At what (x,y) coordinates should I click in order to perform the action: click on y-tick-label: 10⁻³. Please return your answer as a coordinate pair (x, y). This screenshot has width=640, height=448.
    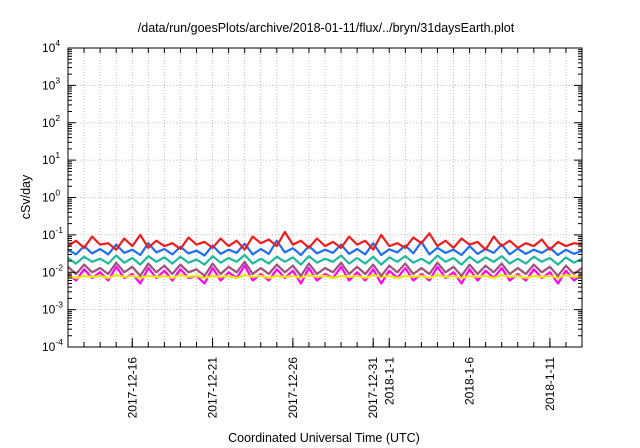
    Looking at the image, I should click on (52, 308).